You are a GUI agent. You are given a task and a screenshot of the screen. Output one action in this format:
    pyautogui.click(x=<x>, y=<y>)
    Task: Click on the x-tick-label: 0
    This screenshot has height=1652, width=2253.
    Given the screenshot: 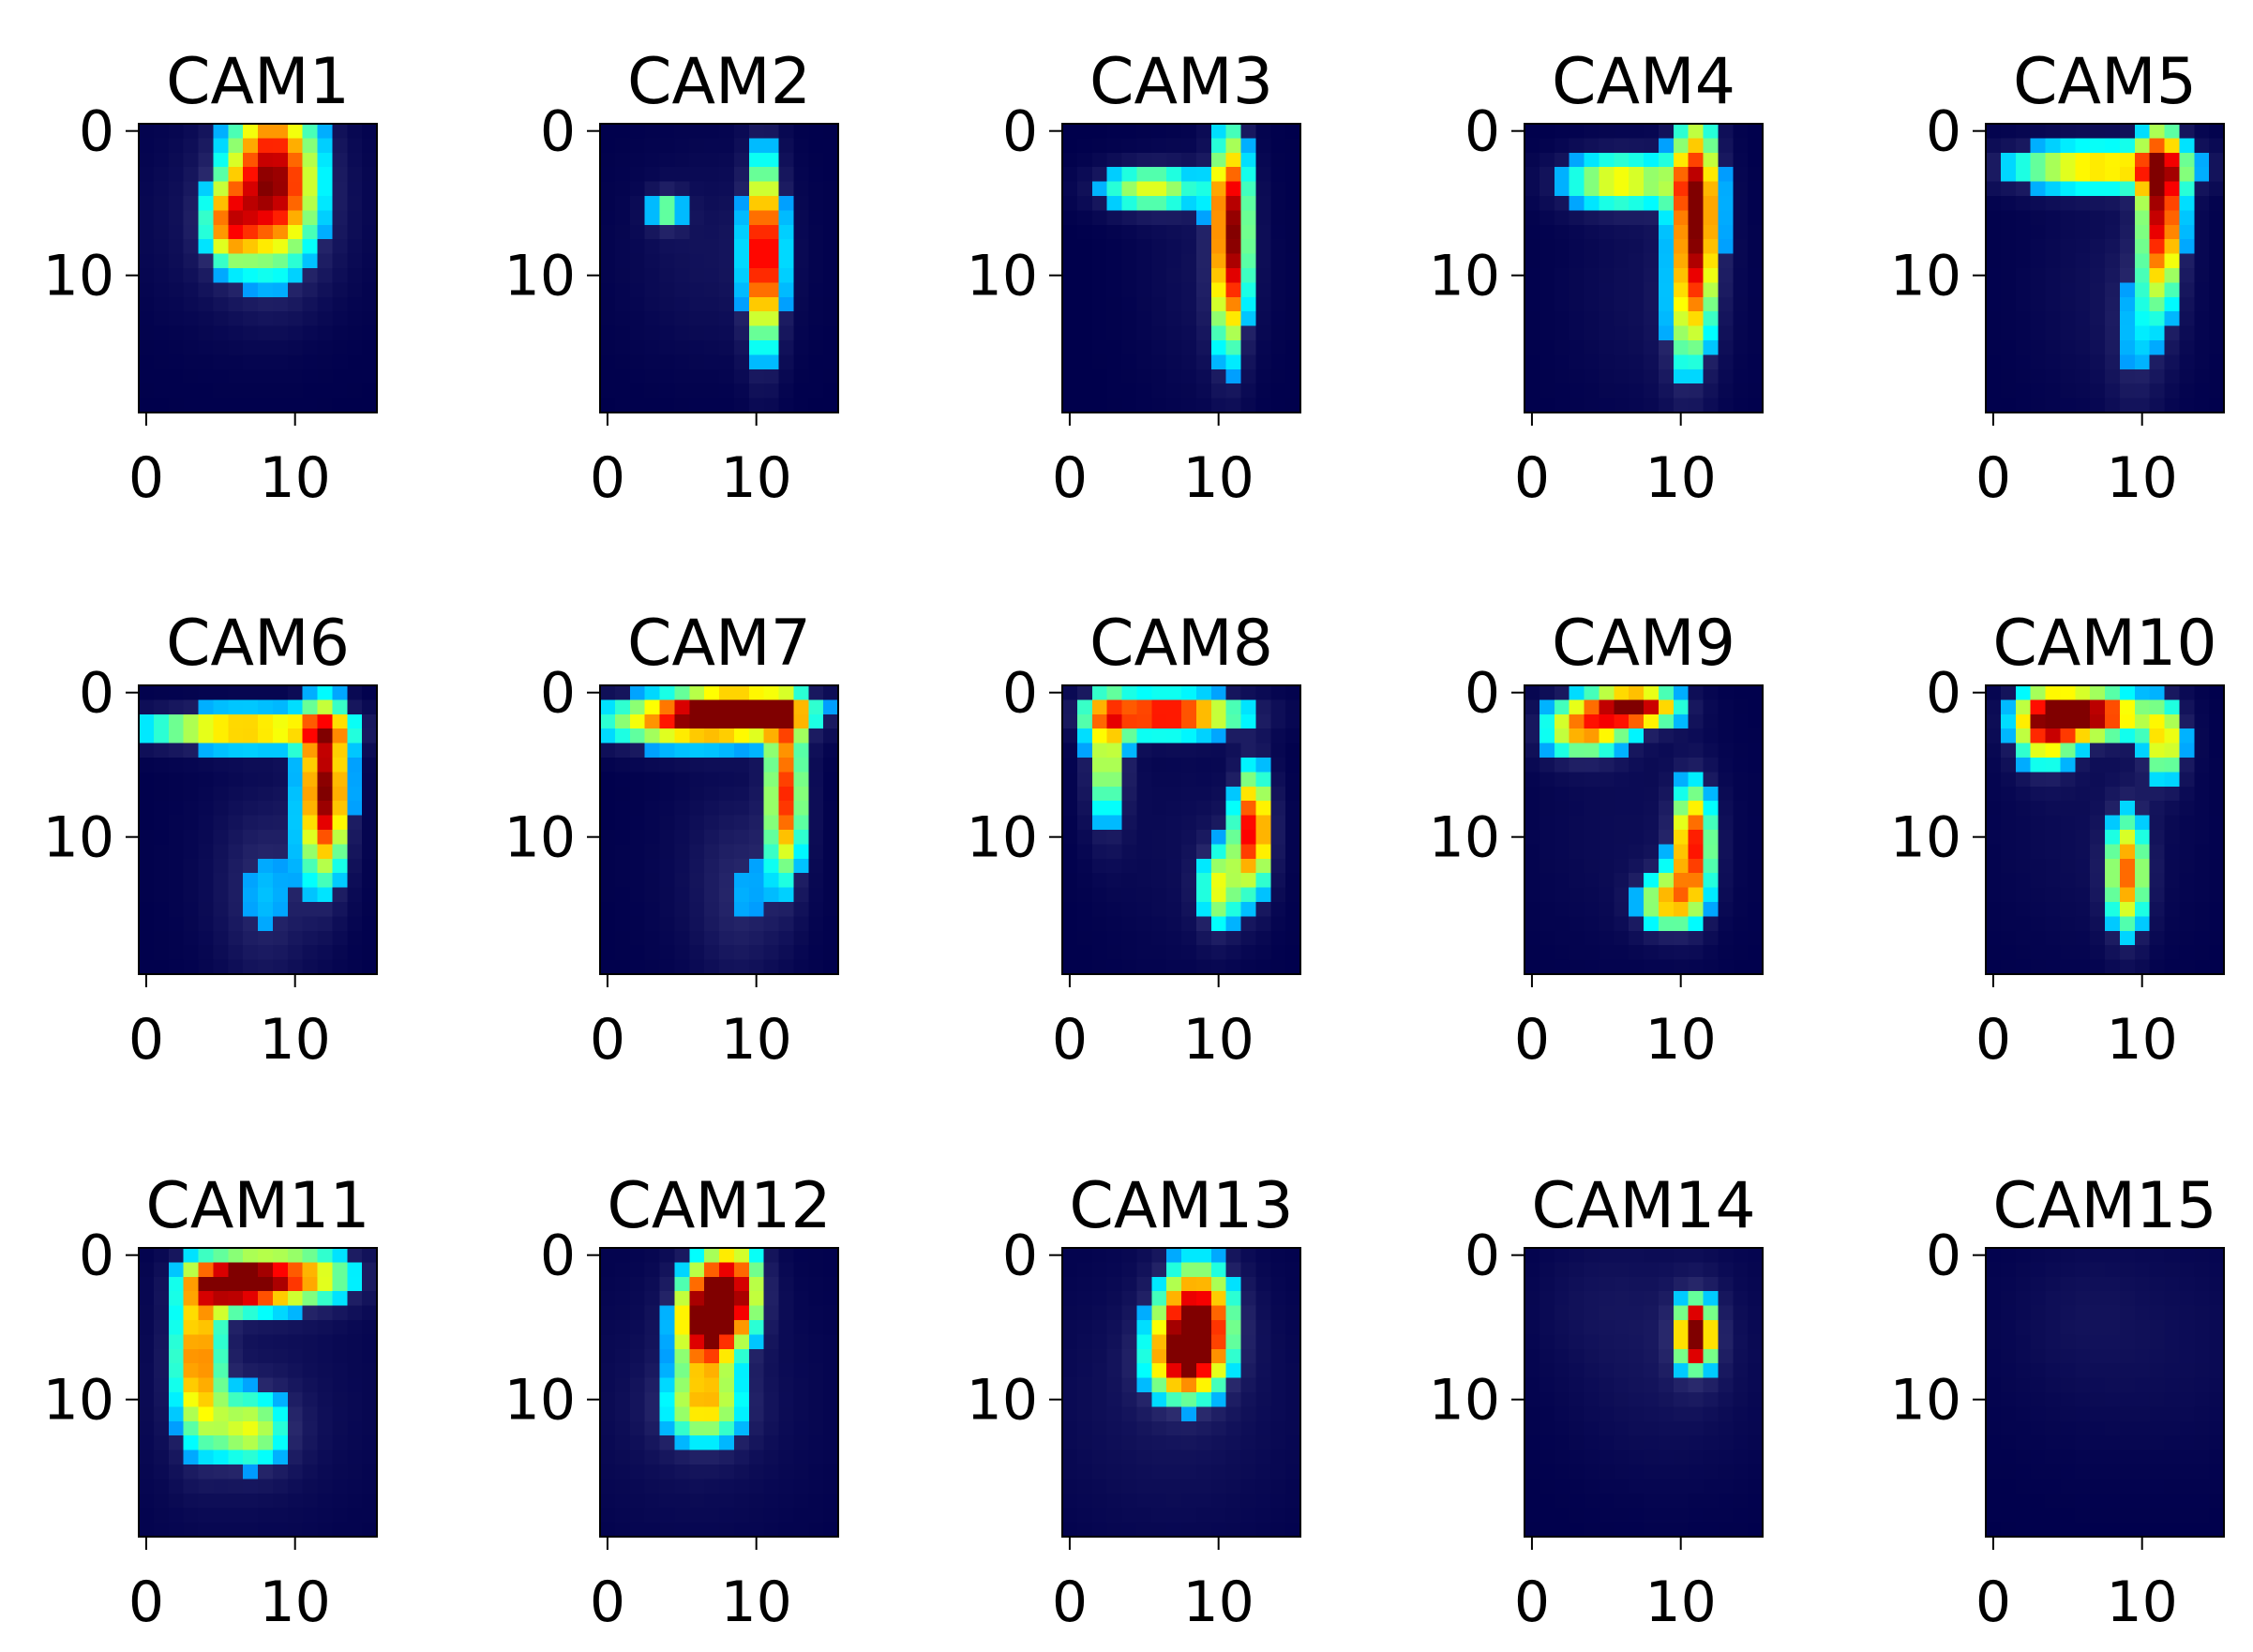 What is the action you would take?
    pyautogui.click(x=607, y=478)
    